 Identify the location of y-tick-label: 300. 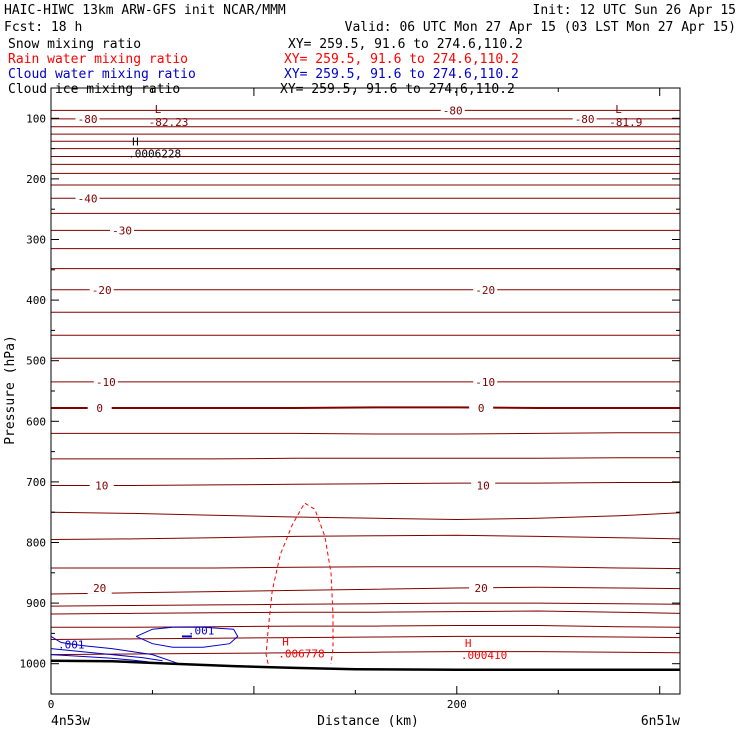
(36, 240).